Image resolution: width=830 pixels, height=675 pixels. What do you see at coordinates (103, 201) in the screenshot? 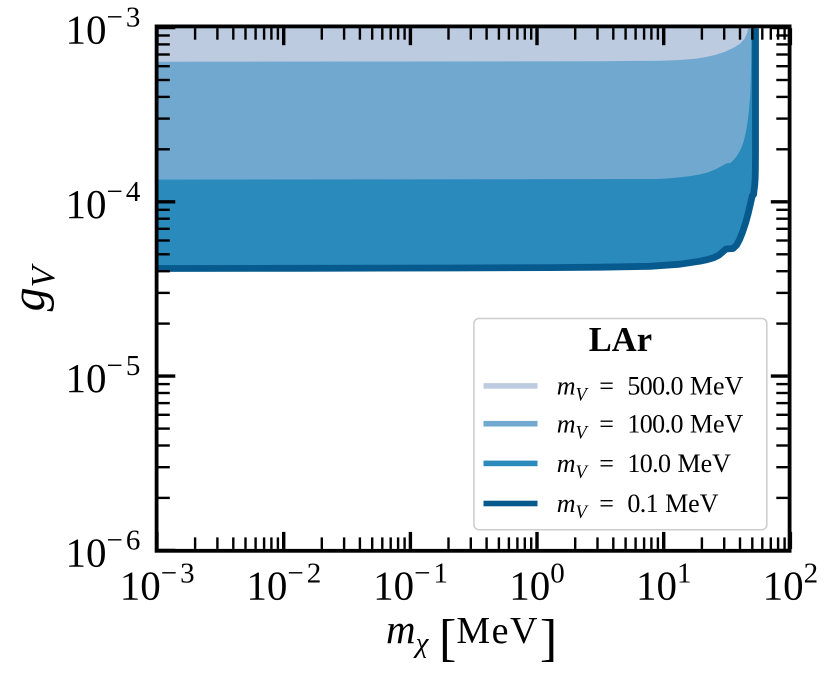
I see `svg-text:10−4: 10− 4` at bounding box center [103, 201].